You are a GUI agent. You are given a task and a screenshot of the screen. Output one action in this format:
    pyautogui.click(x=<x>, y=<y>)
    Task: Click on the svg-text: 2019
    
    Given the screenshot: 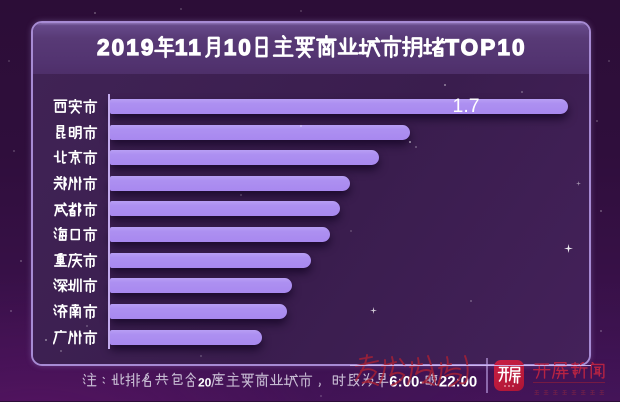 What is the action you would take?
    pyautogui.click(x=126, y=47)
    